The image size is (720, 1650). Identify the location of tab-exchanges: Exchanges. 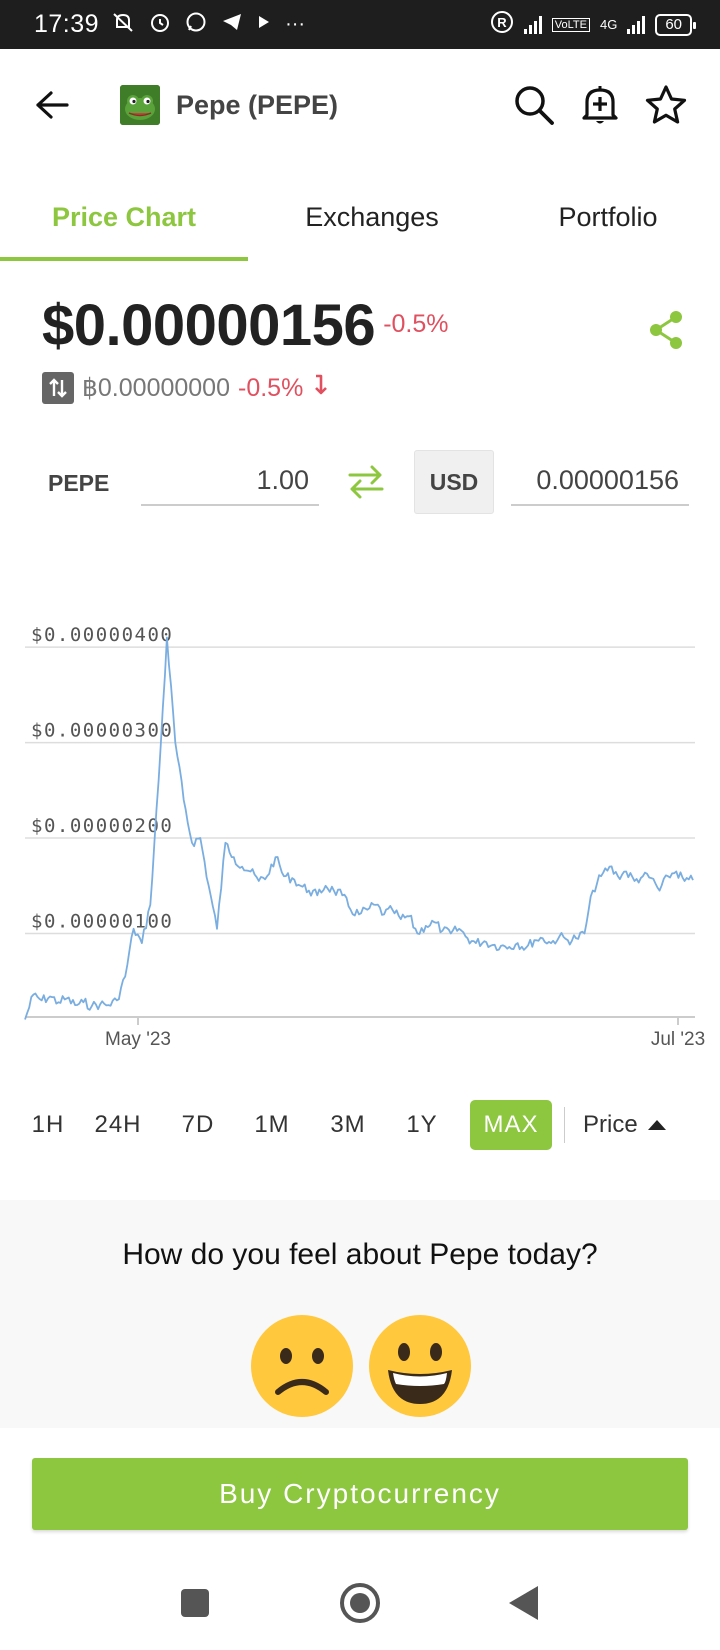
(372, 216).